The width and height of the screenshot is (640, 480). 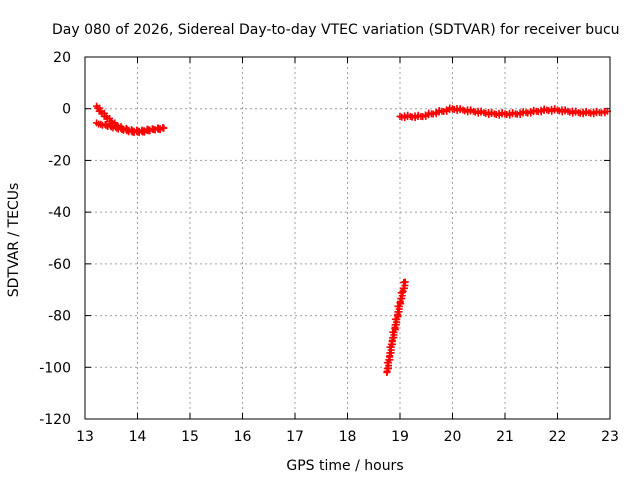 What do you see at coordinates (453, 437) in the screenshot?
I see `x-tick-label: 20` at bounding box center [453, 437].